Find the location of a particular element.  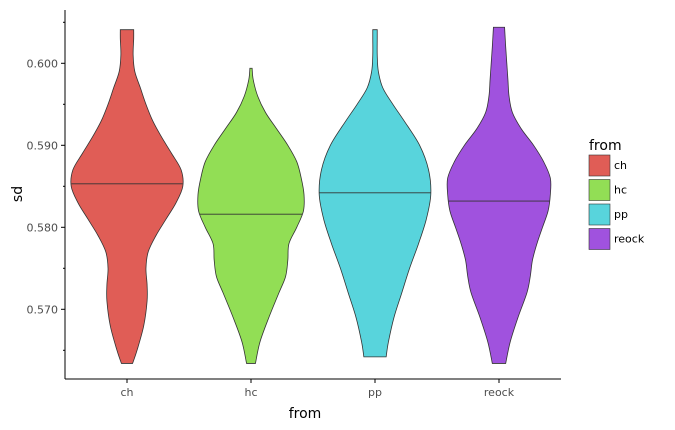

y-tick-label: 0.600 is located at coordinates (43, 63).